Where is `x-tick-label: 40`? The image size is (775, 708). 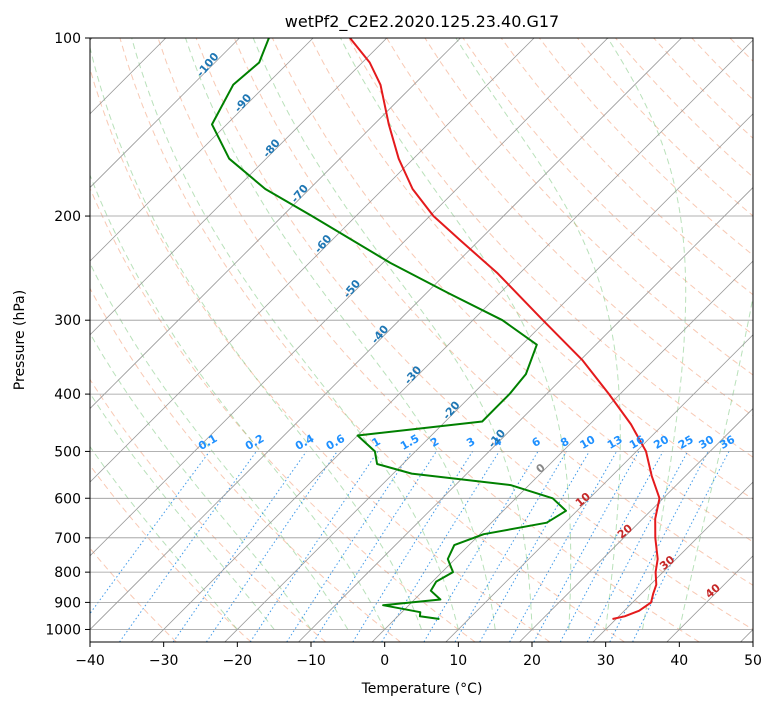 x-tick-label: 40 is located at coordinates (679, 661).